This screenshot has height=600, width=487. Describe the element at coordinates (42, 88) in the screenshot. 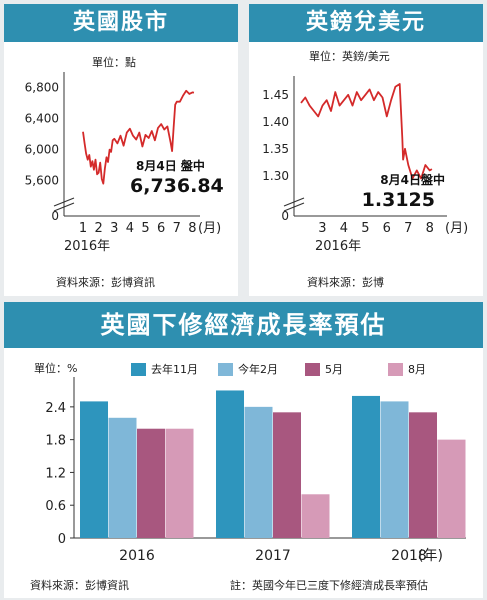

I see `y-tick-label: 6,800` at that location.